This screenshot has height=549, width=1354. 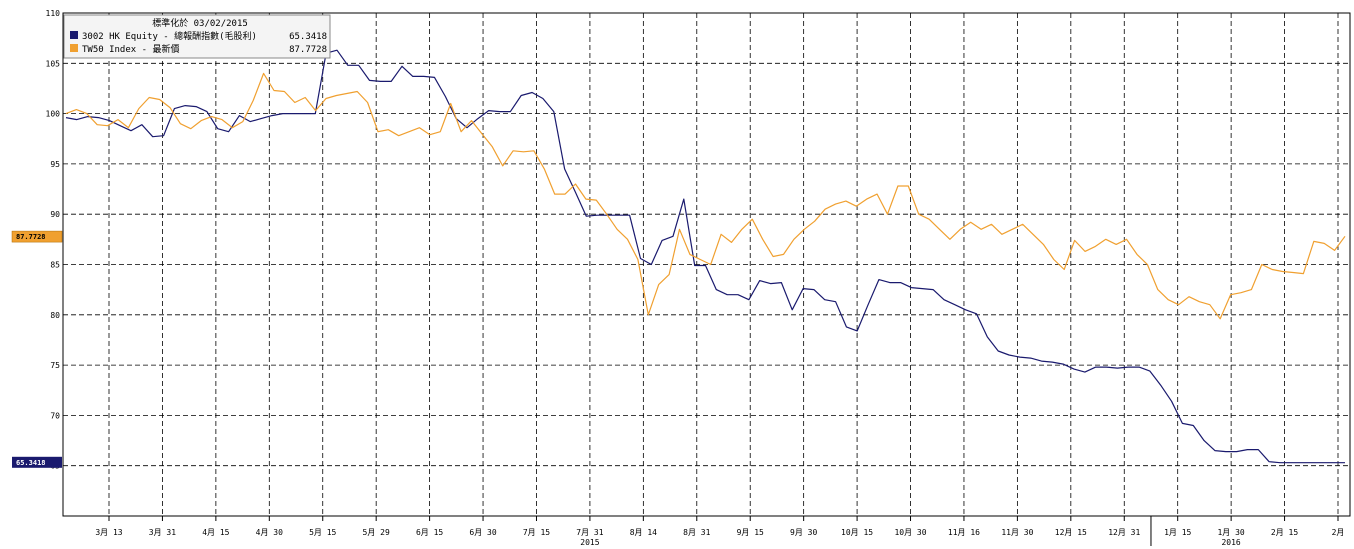 What do you see at coordinates (322, 532) in the screenshot?
I see `x-tick-label: 5月 15` at bounding box center [322, 532].